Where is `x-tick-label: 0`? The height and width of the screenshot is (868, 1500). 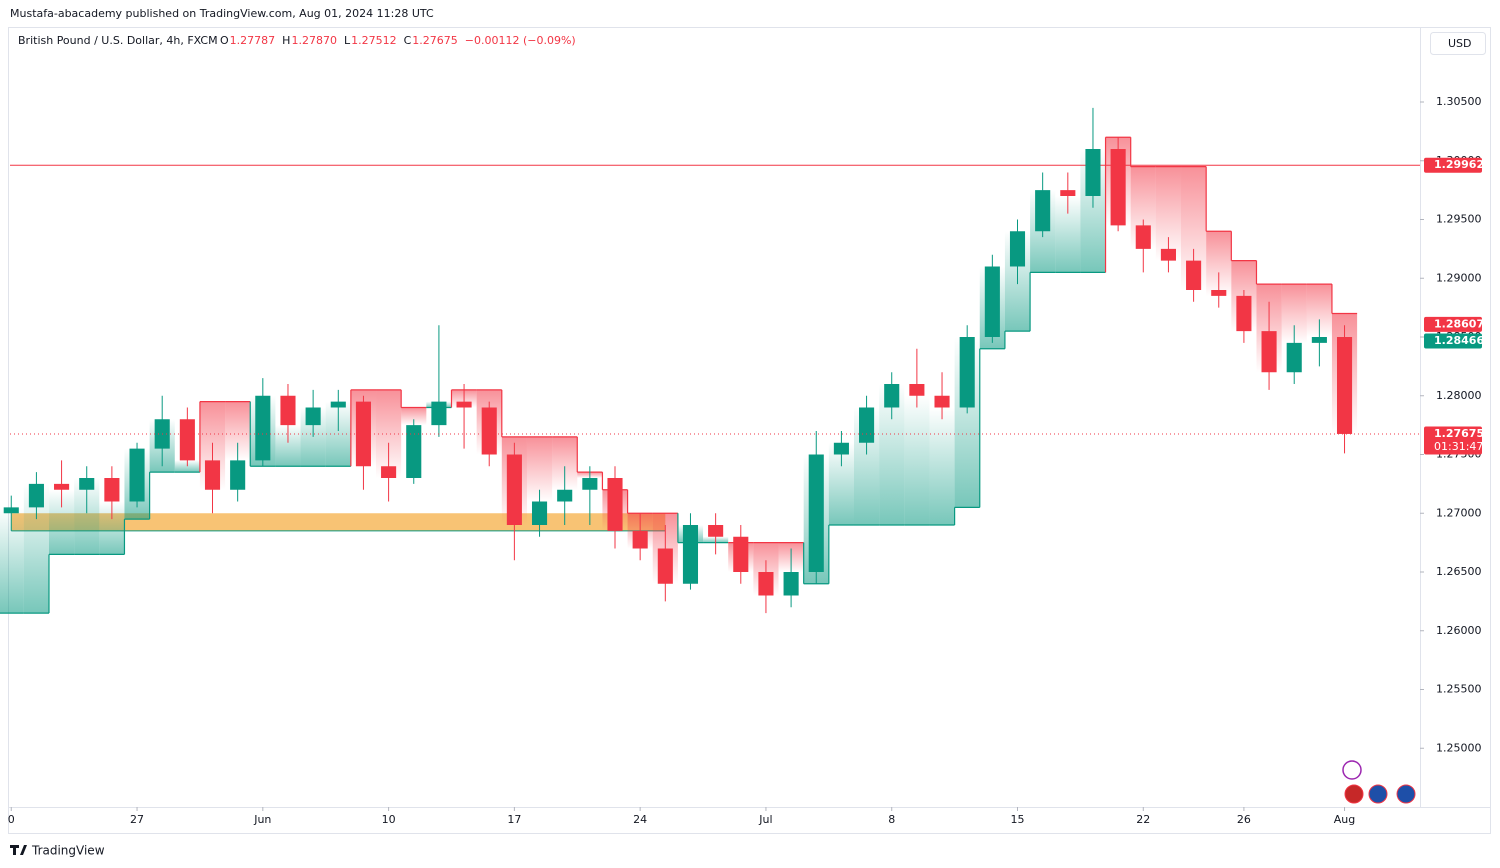 x-tick-label: 0 is located at coordinates (11, 819).